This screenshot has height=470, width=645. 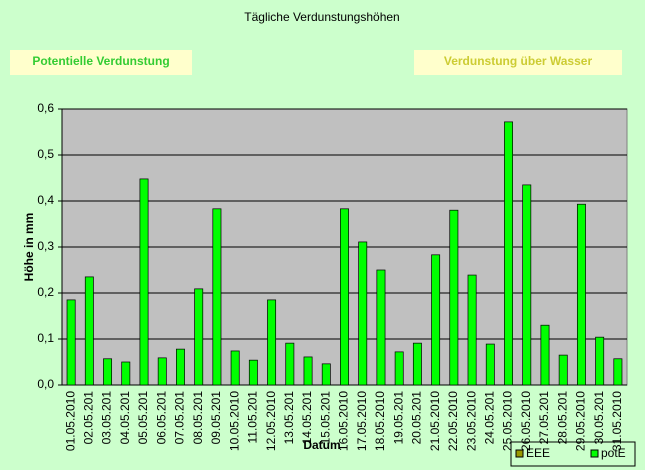 I want to click on y-axis-label: Höhe in mm, so click(x=29, y=247).